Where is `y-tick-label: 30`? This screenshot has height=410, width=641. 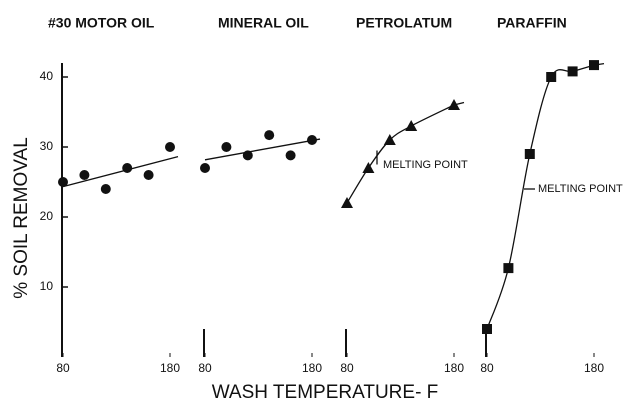 y-tick-label: 30 is located at coordinates (47, 146).